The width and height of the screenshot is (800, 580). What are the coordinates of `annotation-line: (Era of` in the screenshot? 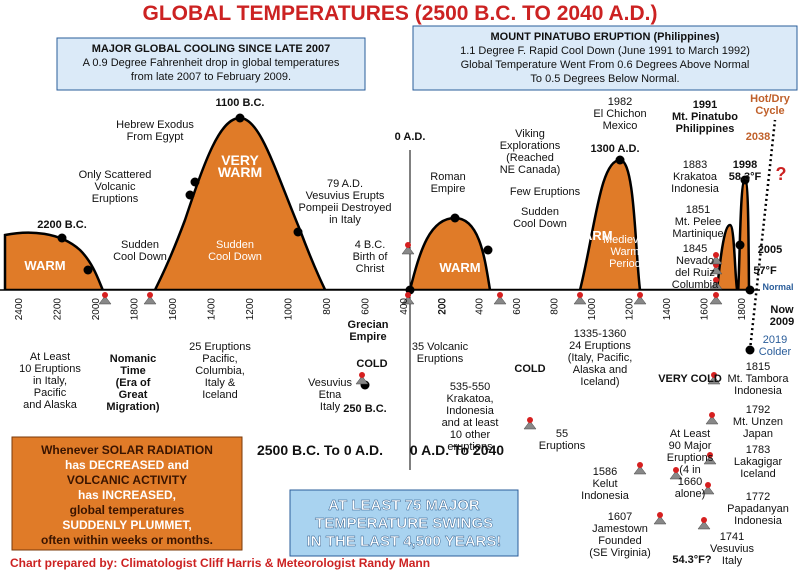 It's located at (133, 383).